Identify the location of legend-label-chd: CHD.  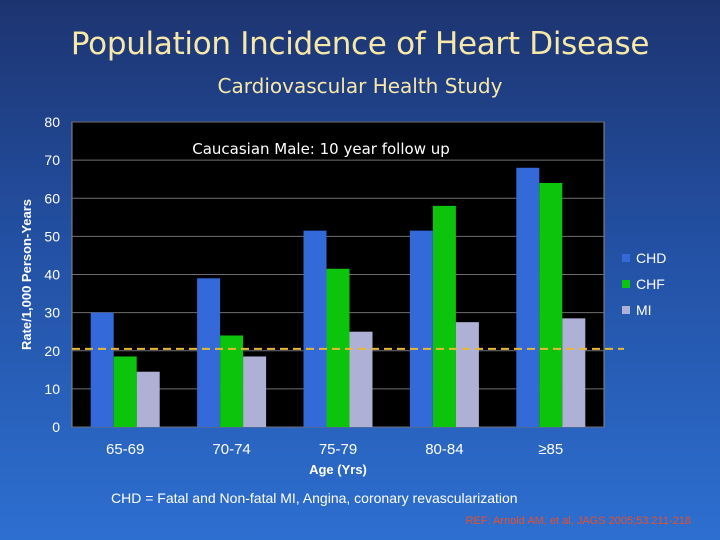
(651, 258).